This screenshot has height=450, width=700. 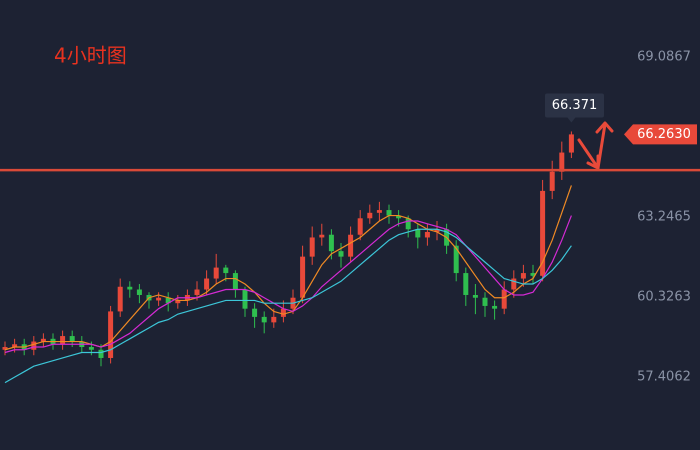 I want to click on high-label-box, so click(x=574, y=105).